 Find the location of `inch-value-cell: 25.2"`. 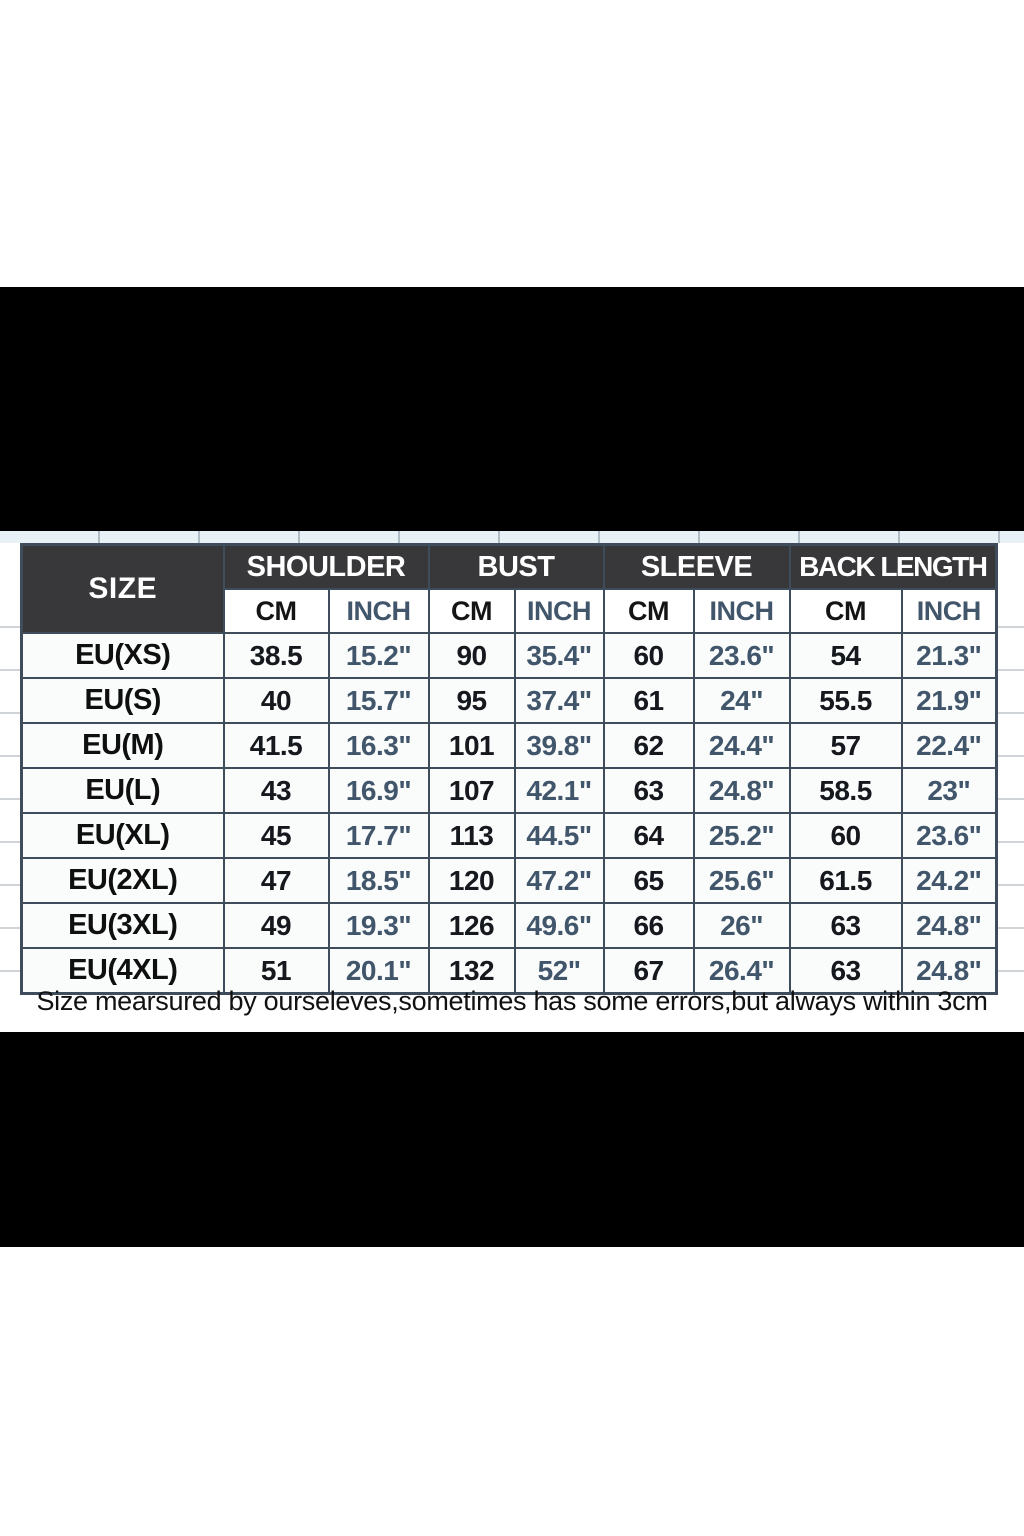

inch-value-cell: 25.2" is located at coordinates (741, 835).